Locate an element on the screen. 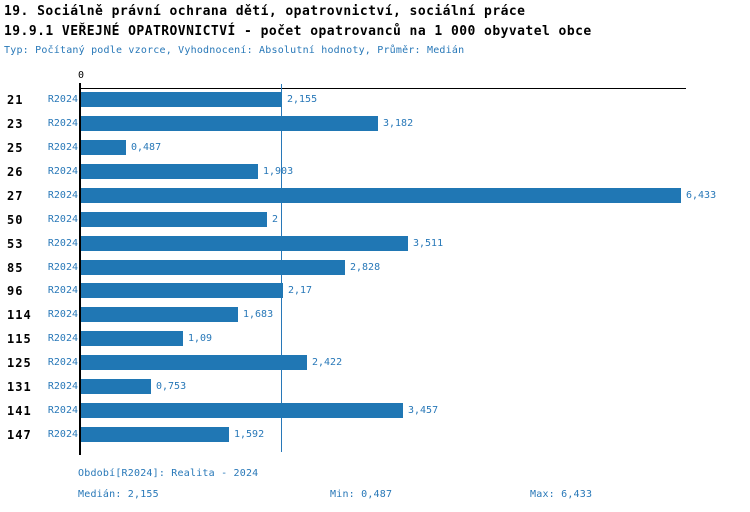 This screenshot has height=512, width=750. chart-row: 53 R2024 3,511 is located at coordinates (375, 243).